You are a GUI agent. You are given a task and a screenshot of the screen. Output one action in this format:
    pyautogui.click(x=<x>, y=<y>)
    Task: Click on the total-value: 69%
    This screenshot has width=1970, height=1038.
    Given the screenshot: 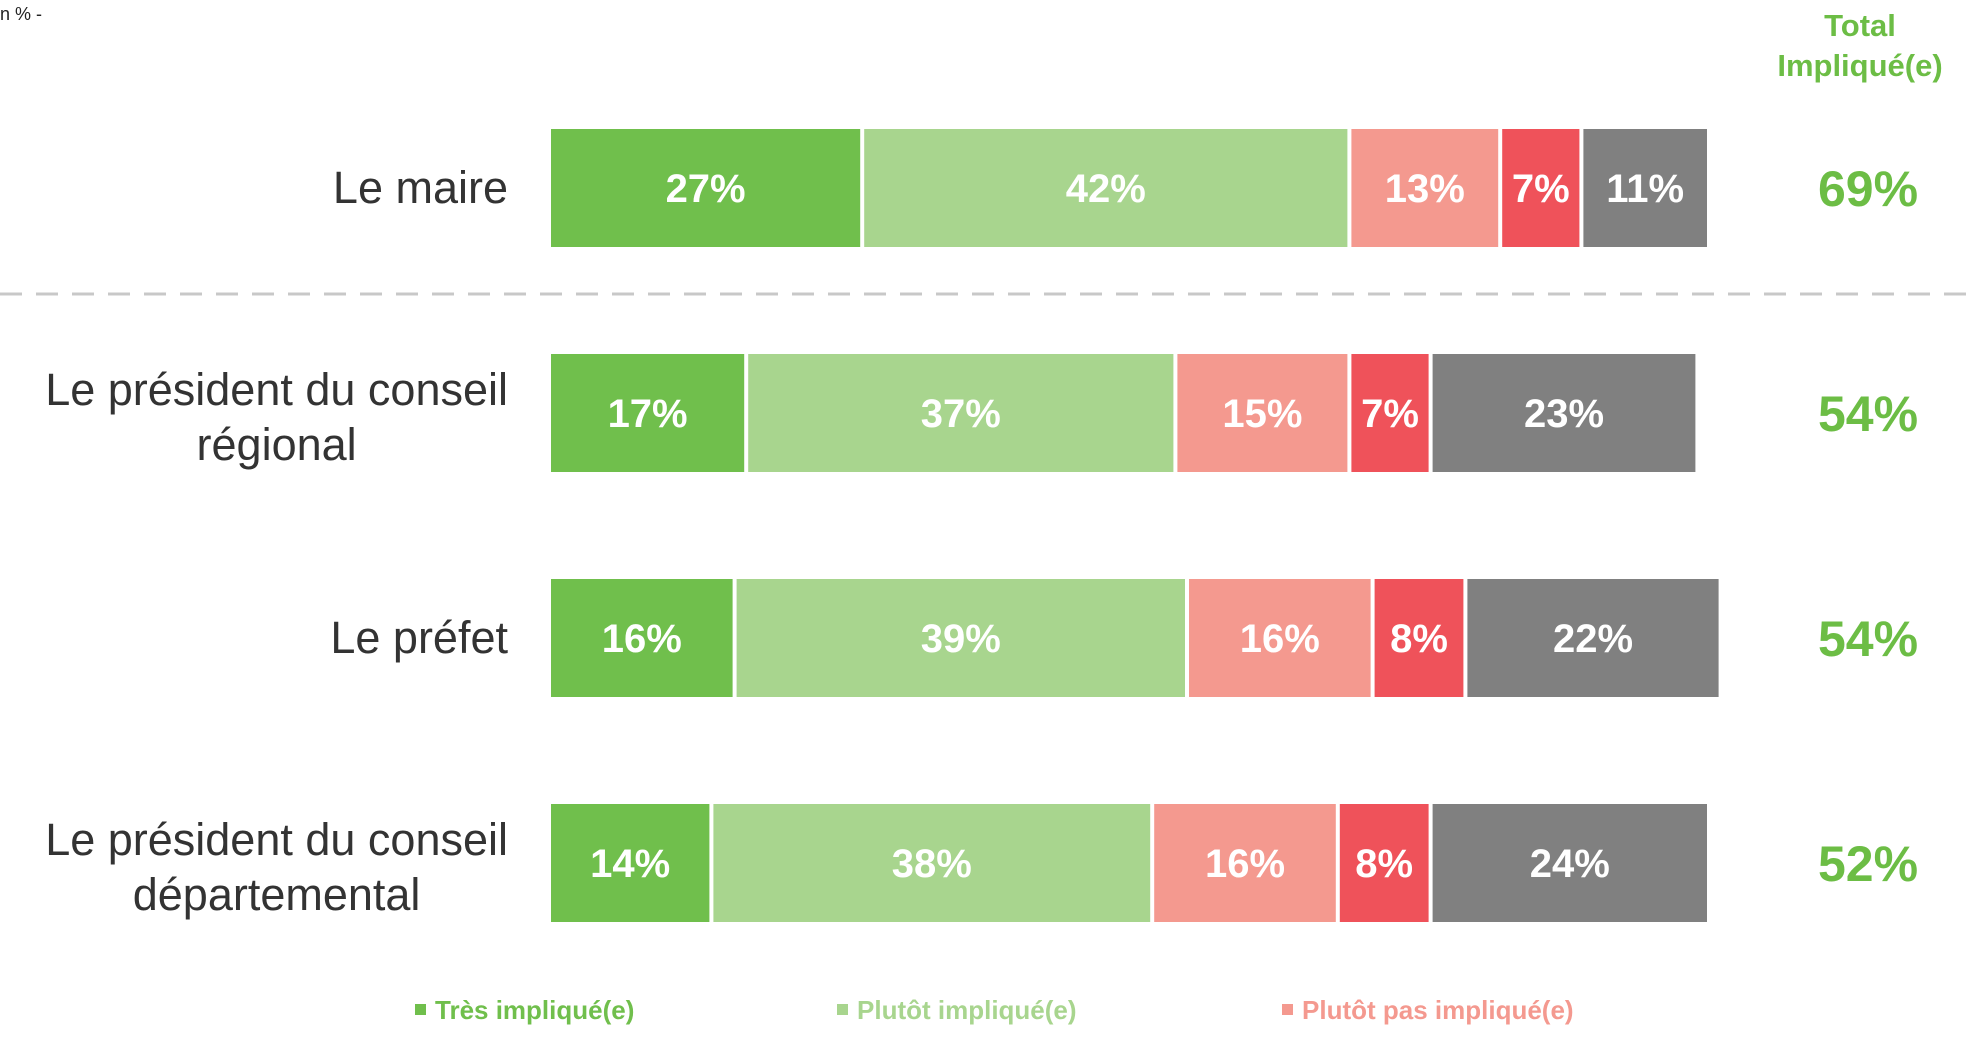 What is the action you would take?
    pyautogui.click(x=1868, y=189)
    